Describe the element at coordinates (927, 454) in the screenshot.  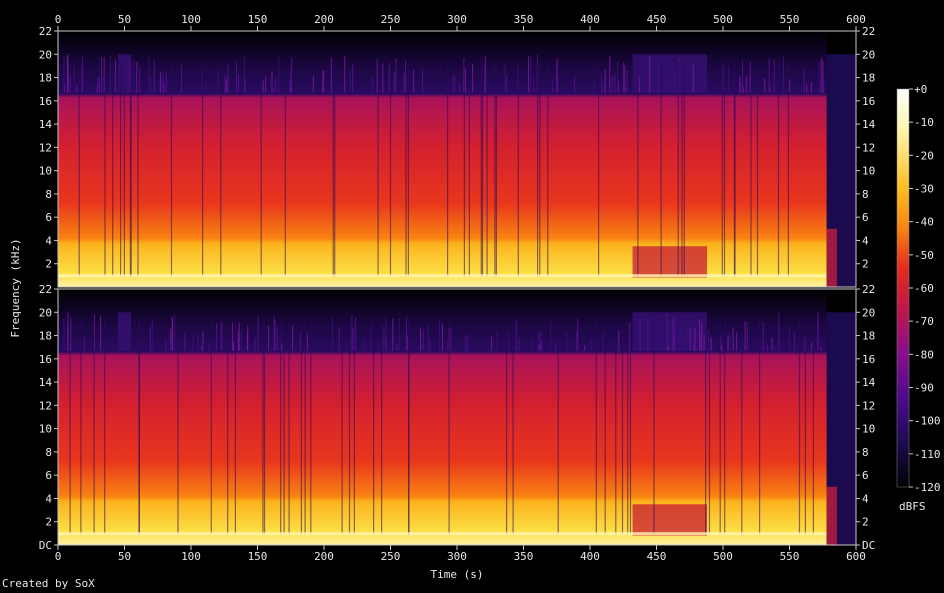
I see `colorbar-tick-label: -110` at that location.